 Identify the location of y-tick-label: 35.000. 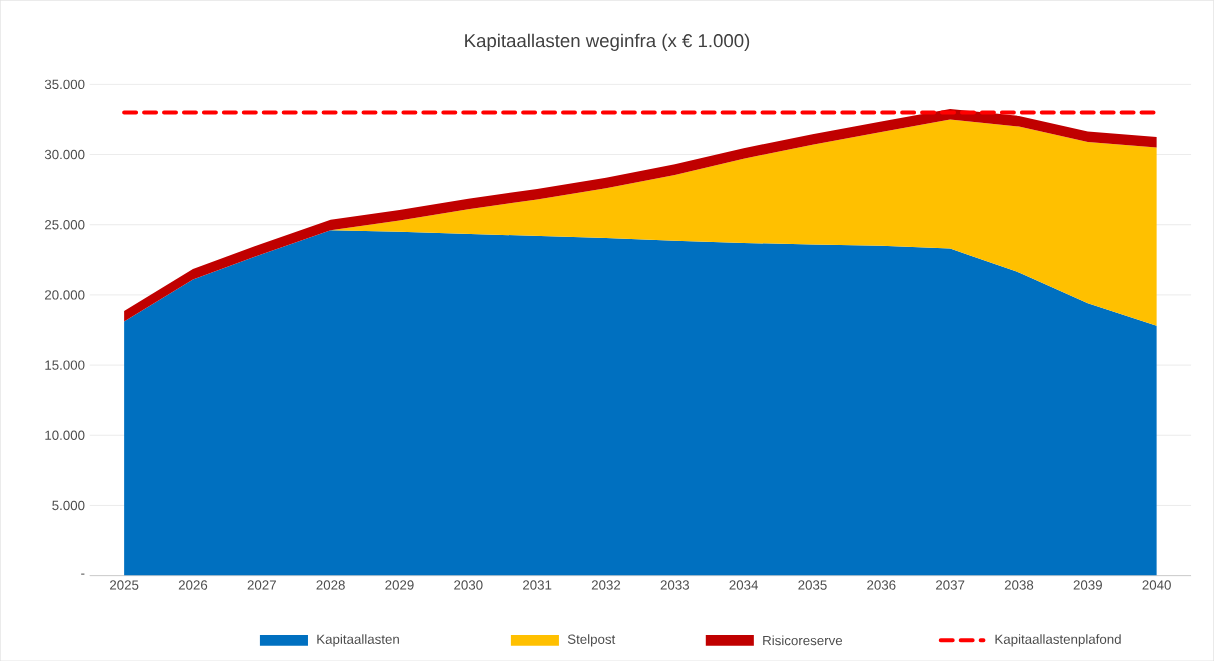
(64, 84).